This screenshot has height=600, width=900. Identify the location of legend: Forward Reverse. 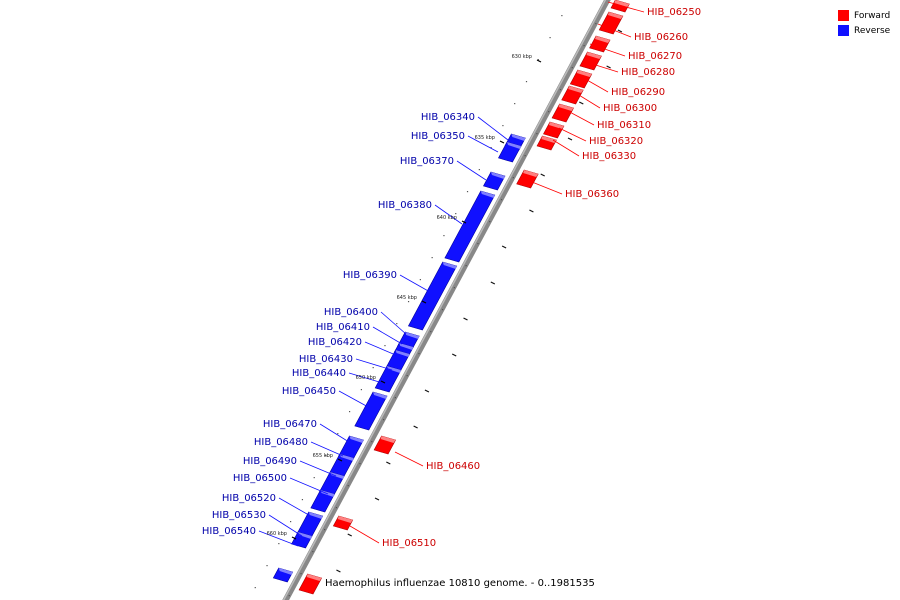
(864, 23).